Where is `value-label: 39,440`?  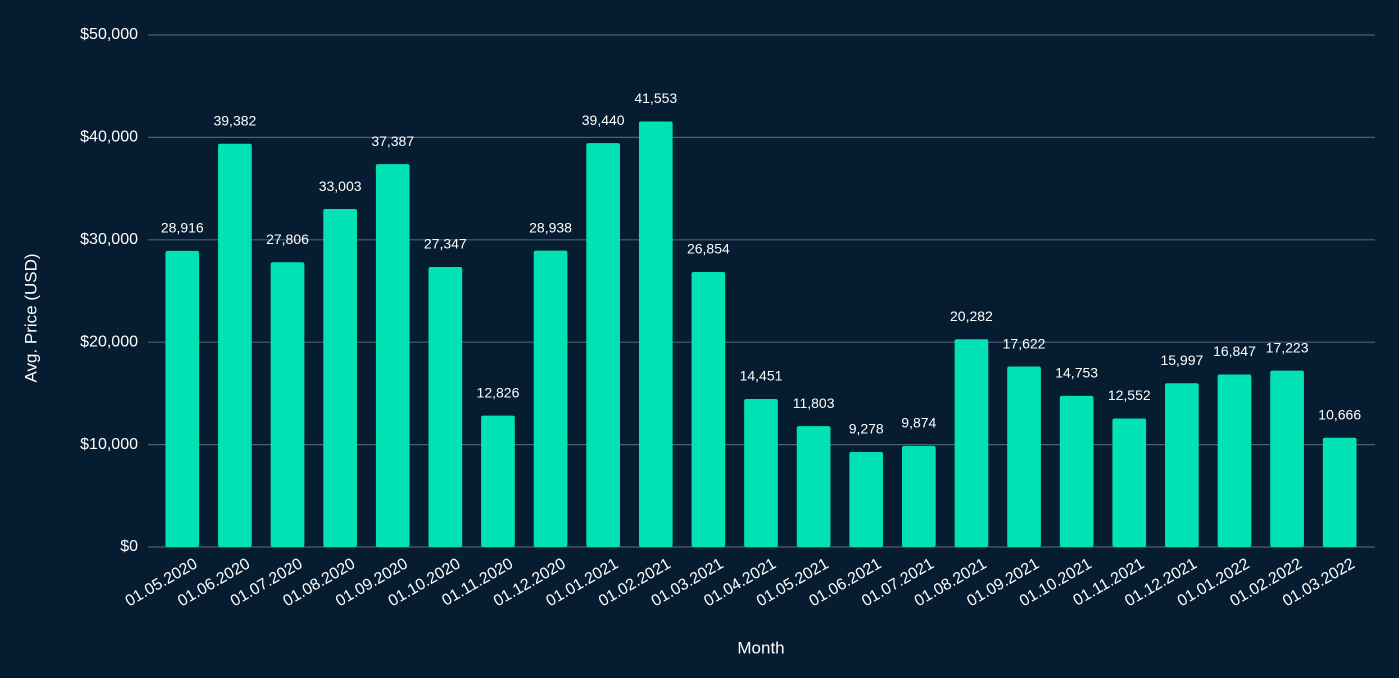
value-label: 39,440 is located at coordinates (603, 120).